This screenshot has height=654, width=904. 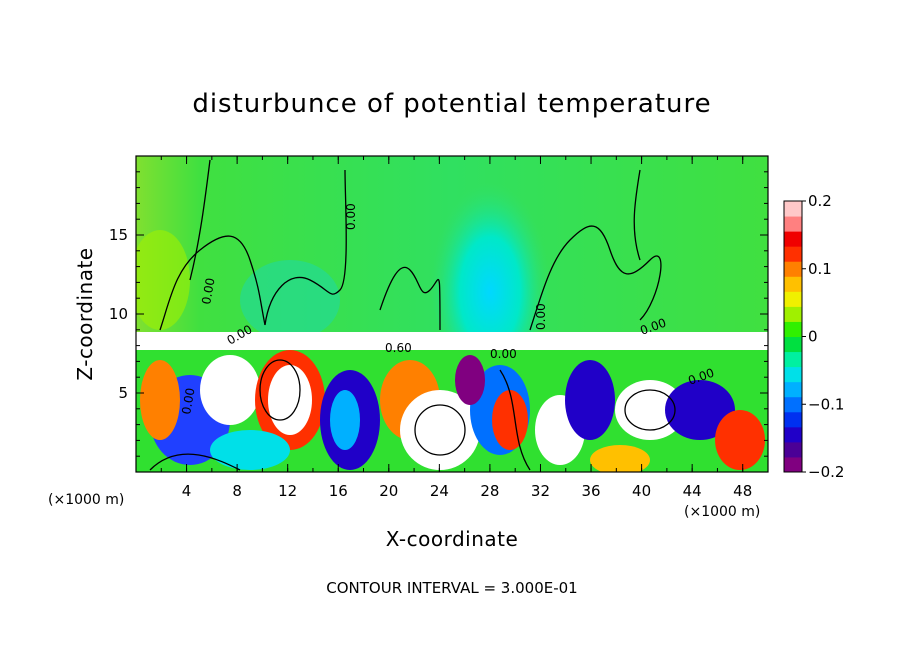 What do you see at coordinates (388, 491) in the screenshot?
I see `x-tick-label: 20` at bounding box center [388, 491].